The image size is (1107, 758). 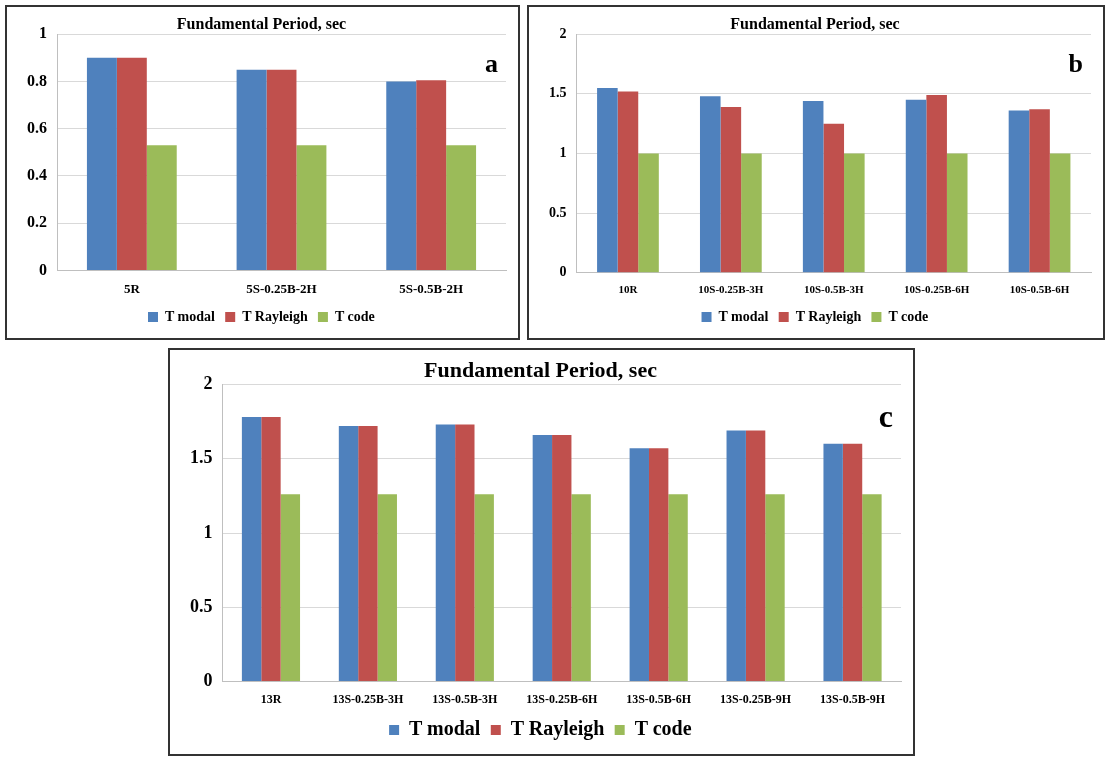 What do you see at coordinates (1075, 63) in the screenshot?
I see `annotation: b` at bounding box center [1075, 63].